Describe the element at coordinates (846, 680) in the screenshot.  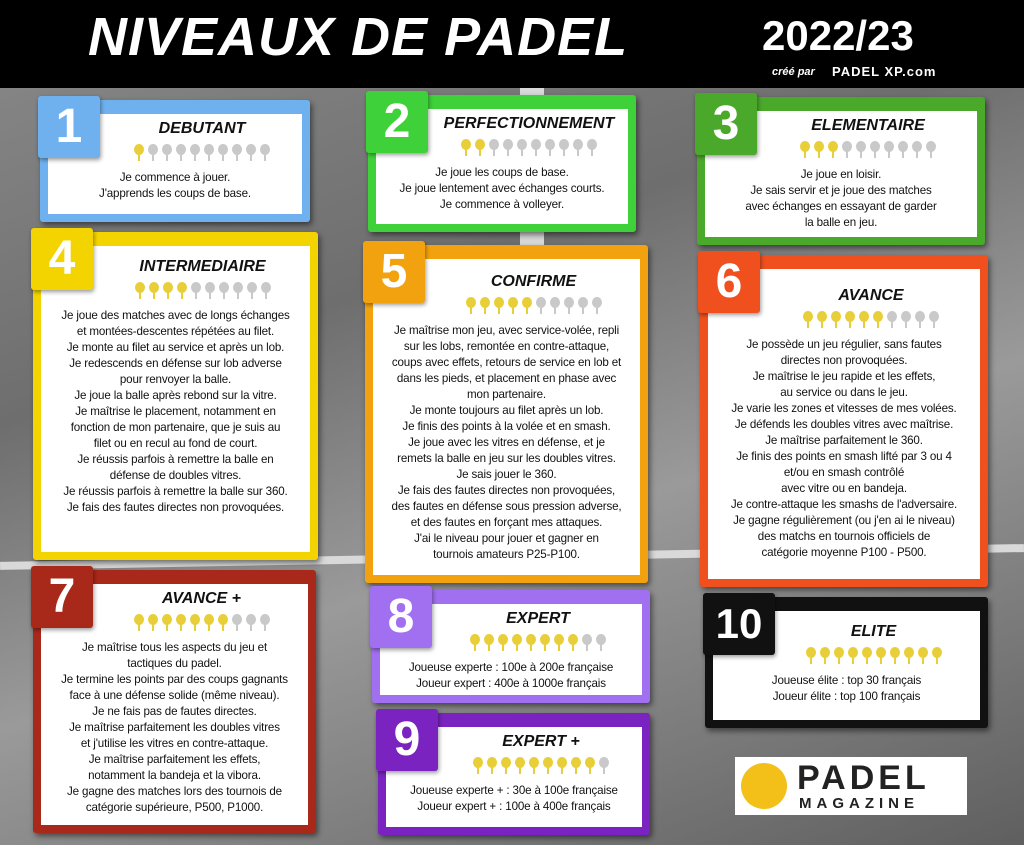
I see `description-line: Joueuse élite : top 30 français` at that location.